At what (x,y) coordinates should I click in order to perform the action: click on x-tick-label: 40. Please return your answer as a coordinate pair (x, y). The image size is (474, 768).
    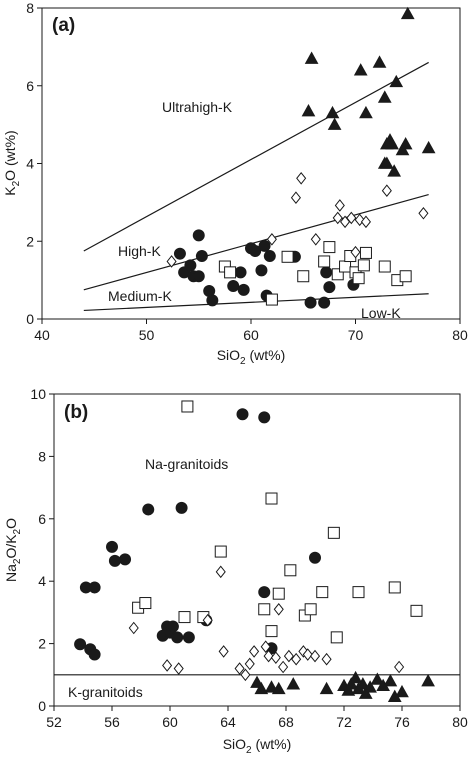
    Looking at the image, I should click on (42, 335).